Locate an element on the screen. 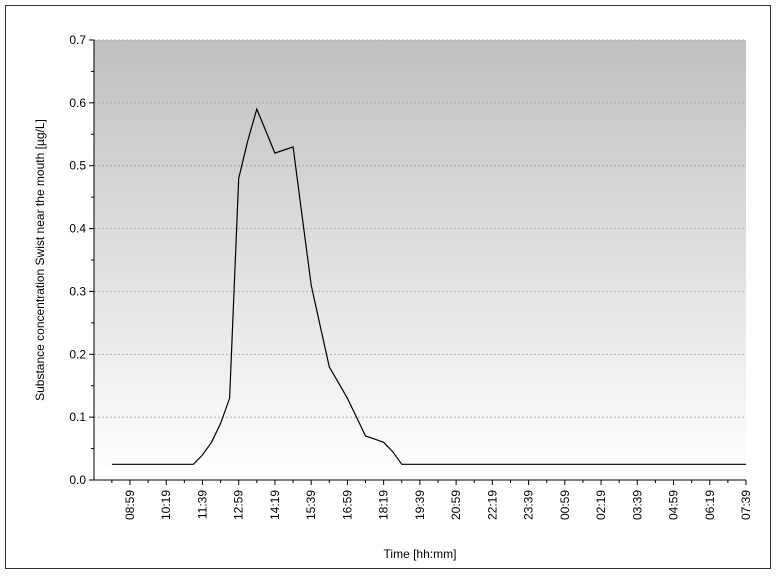 This screenshot has height=576, width=778. x-tick-label: 07:39 is located at coordinates (746, 505).